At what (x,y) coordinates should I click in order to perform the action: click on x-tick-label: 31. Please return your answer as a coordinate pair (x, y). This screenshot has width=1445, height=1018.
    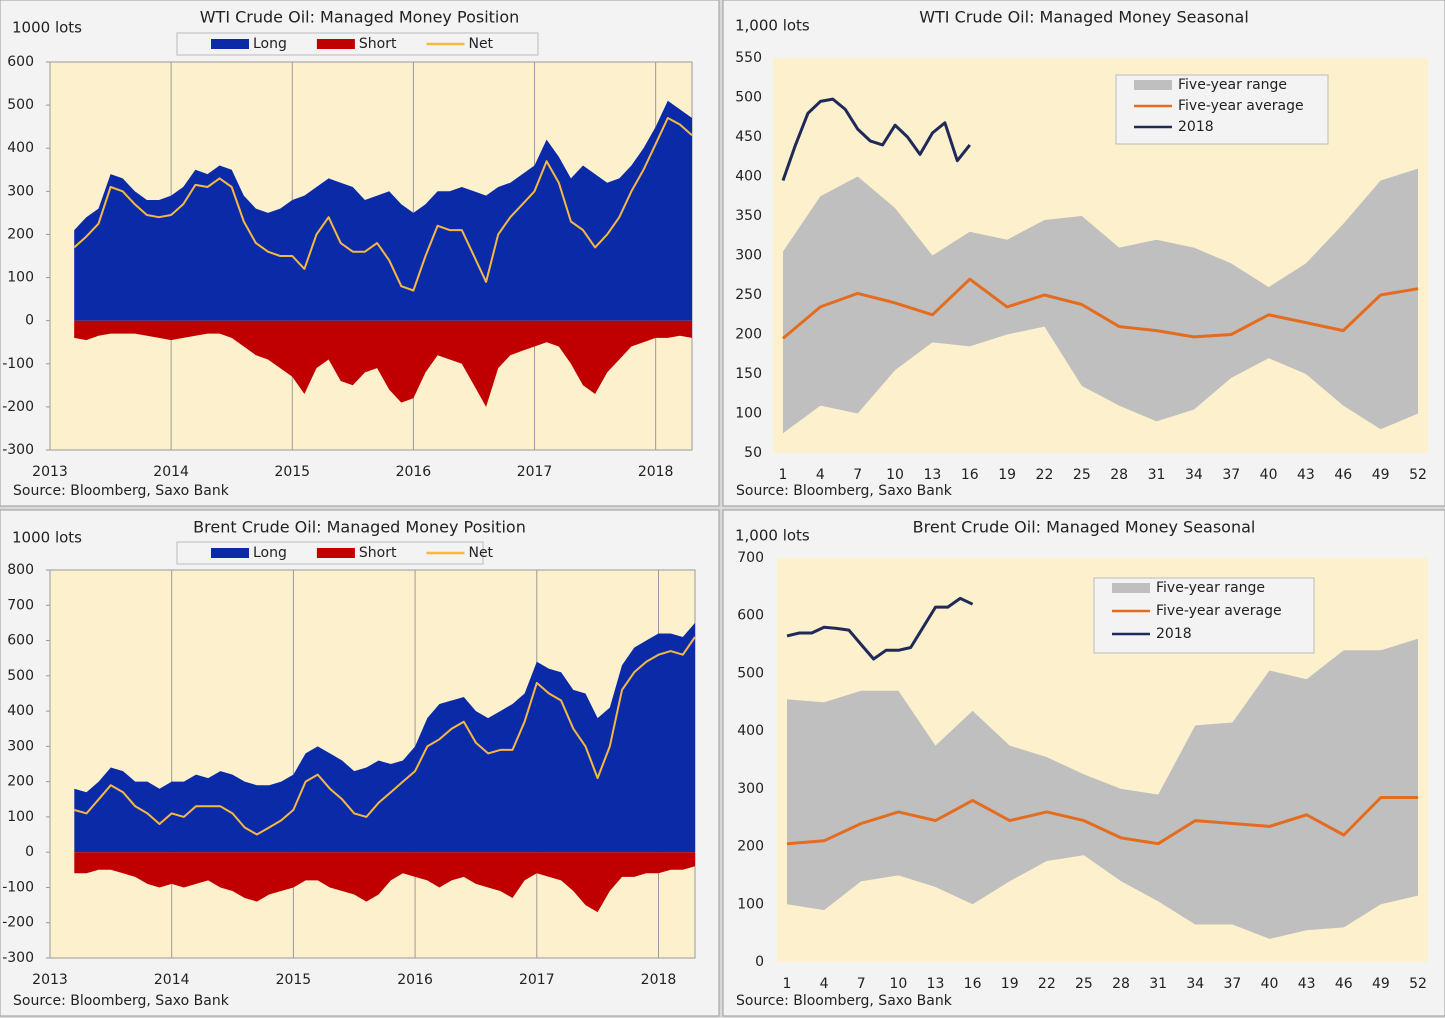
    Looking at the image, I should click on (1157, 475).